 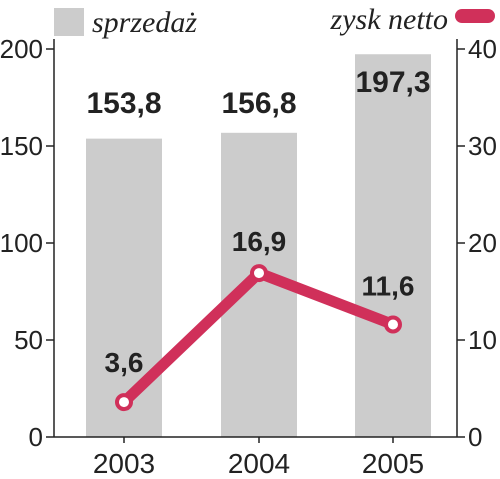 What do you see at coordinates (123, 103) in the screenshot?
I see `bar-value-label: 153,8` at bounding box center [123, 103].